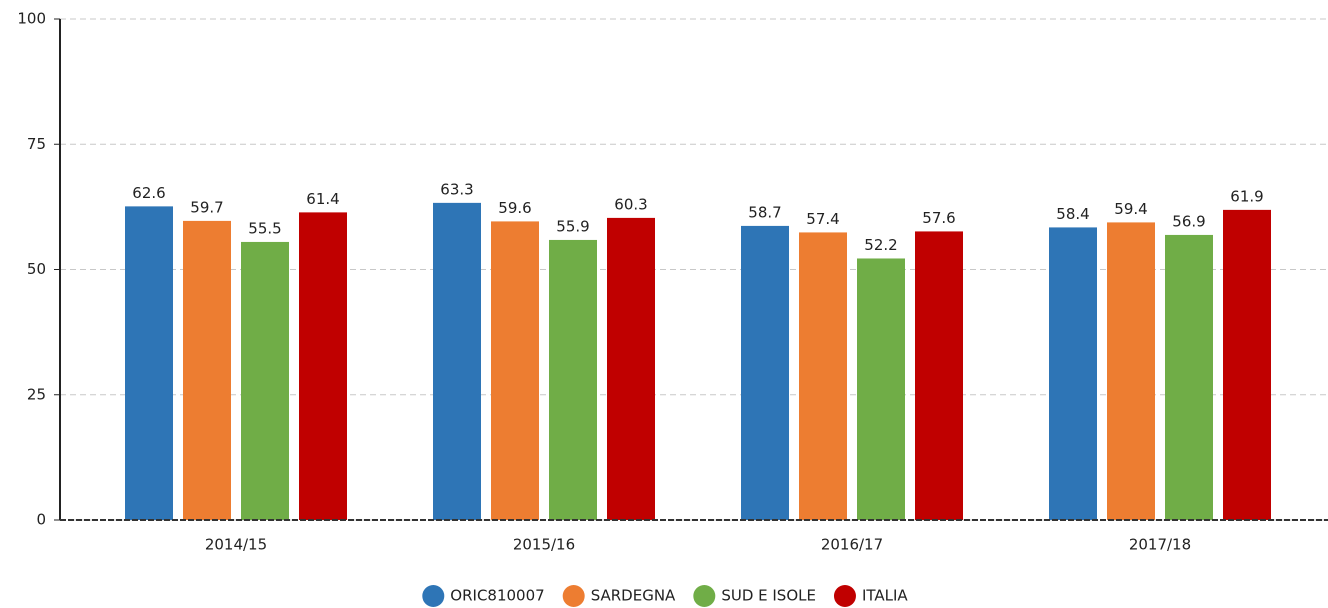 The height and width of the screenshot is (608, 1328). I want to click on value-label: 59.6, so click(514, 208).